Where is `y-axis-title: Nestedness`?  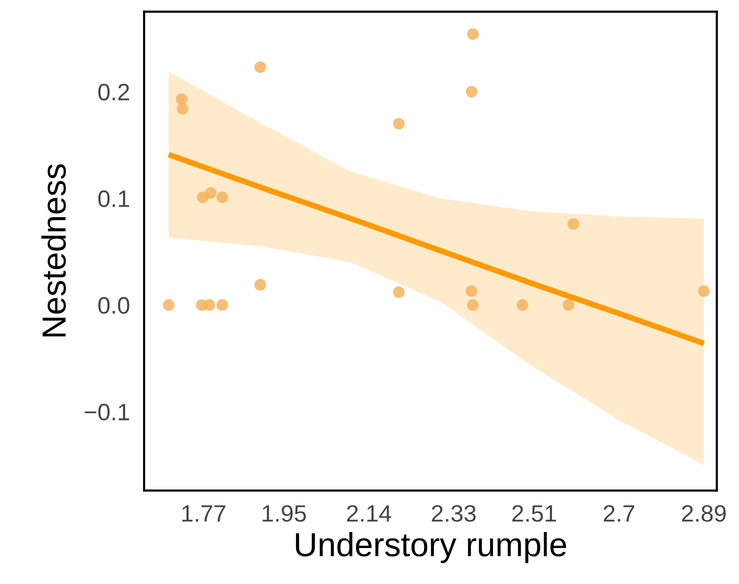
y-axis-title: Nestedness is located at coordinates (53, 250).